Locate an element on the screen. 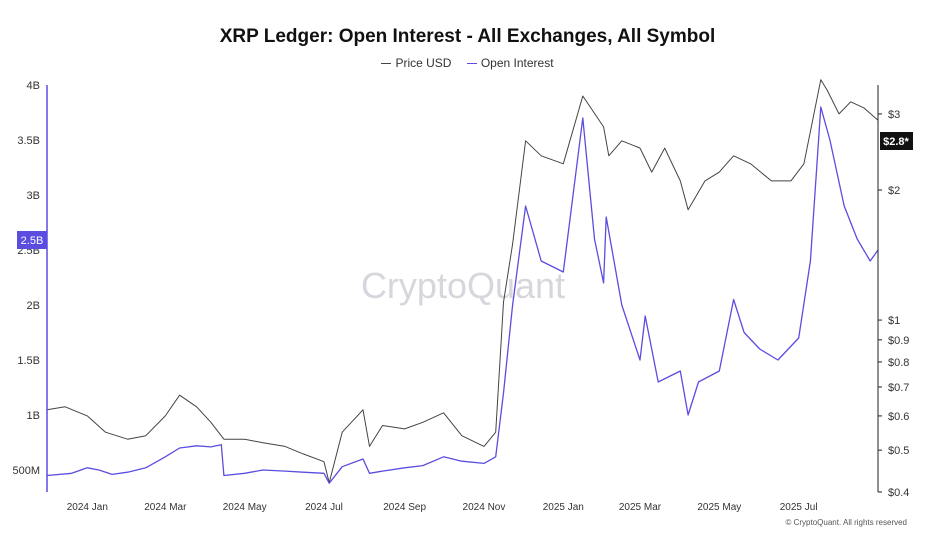  right-tick-label: $0.7 is located at coordinates (898, 388).